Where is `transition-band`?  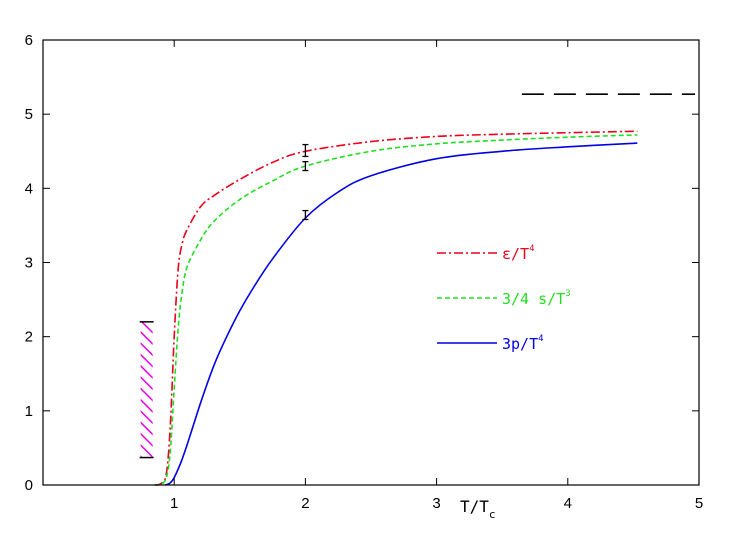
transition-band is located at coordinates (146, 389).